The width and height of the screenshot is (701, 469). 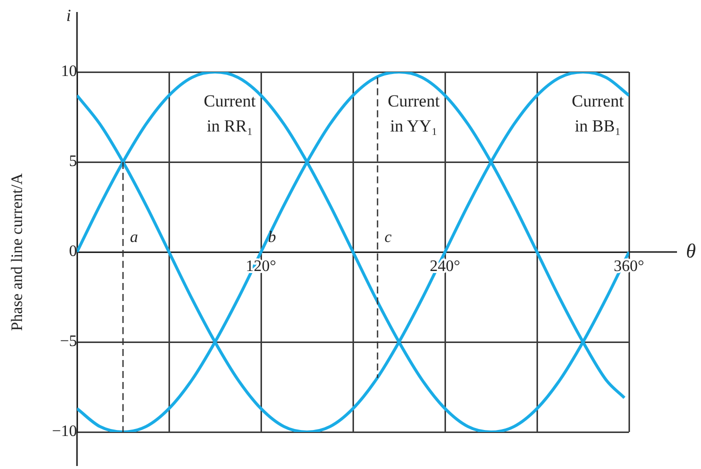 What do you see at coordinates (134, 237) in the screenshot?
I see `annotation: a` at bounding box center [134, 237].